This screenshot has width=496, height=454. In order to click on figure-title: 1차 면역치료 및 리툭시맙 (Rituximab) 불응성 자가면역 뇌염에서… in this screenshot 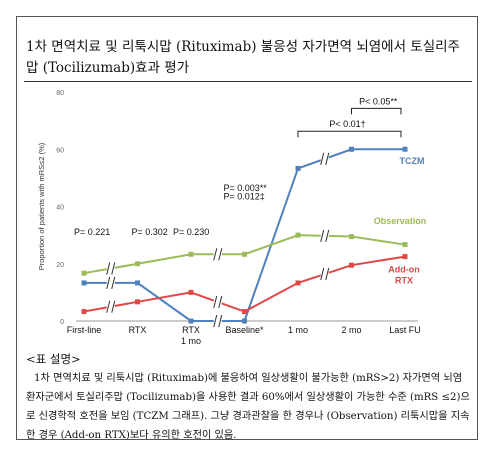, I will do `click(243, 57)`.